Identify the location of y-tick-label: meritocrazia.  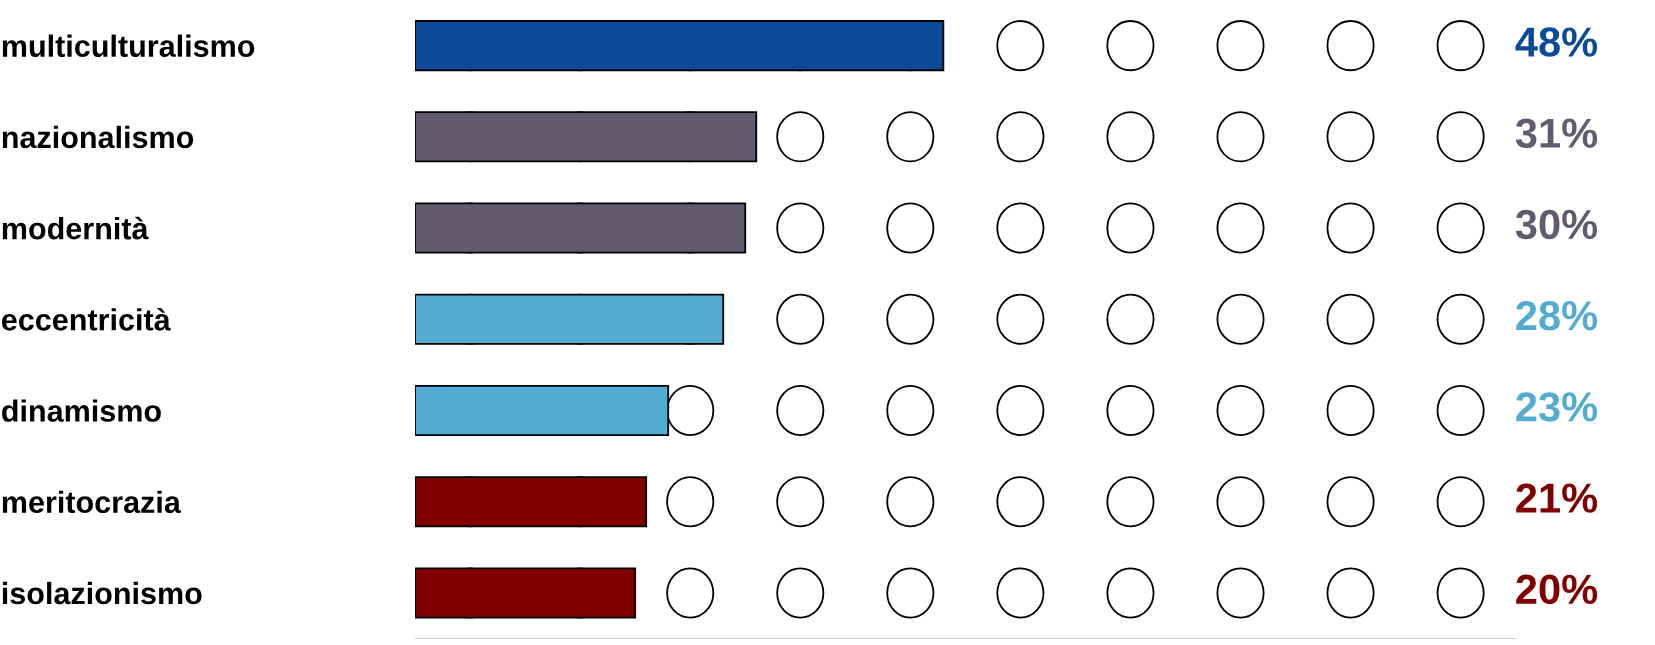
(92, 502).